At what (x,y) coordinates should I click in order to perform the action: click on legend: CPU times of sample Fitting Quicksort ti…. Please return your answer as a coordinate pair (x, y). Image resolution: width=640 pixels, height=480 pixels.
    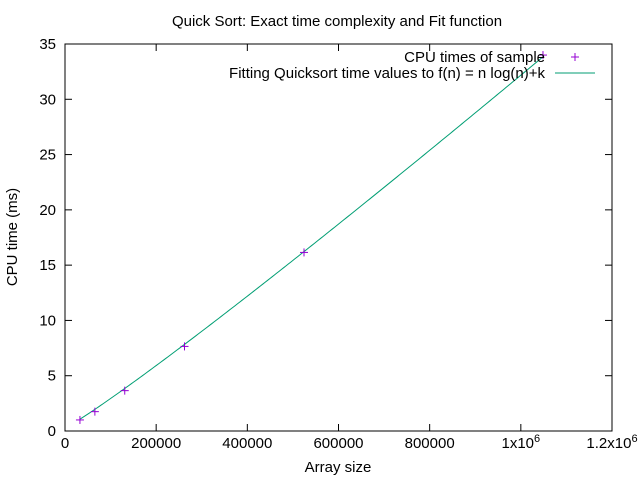
    Looking at the image, I should click on (412, 65).